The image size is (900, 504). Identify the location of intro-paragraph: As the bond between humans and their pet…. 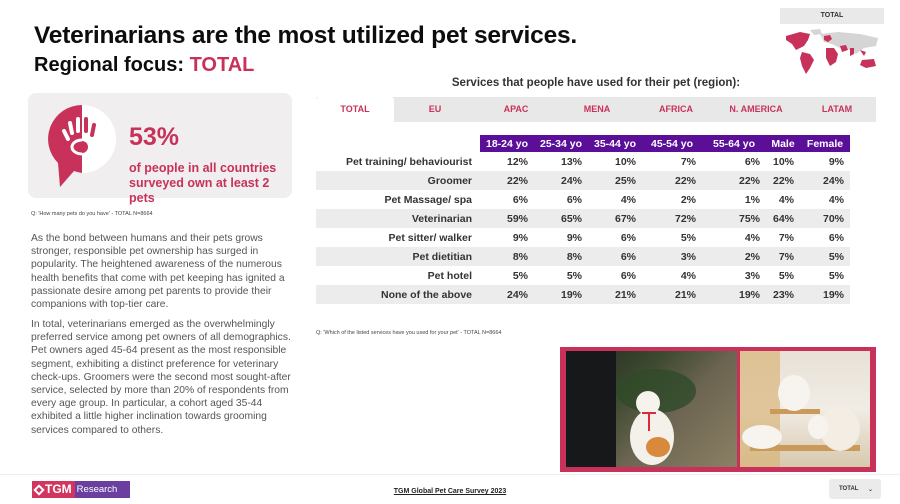
(158, 272).